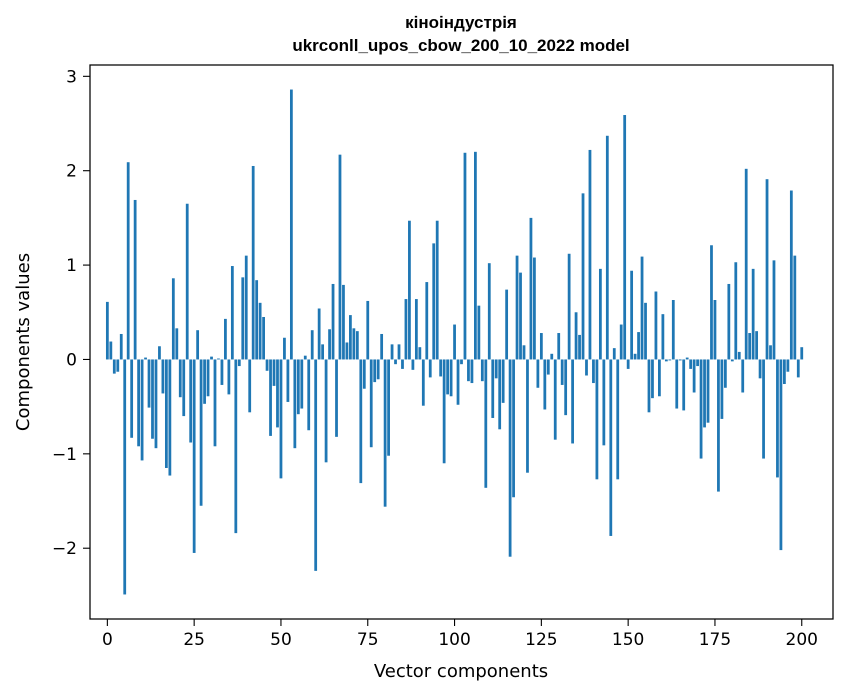  What do you see at coordinates (64, 549) in the screenshot?
I see `y-tick-label--2: −2` at bounding box center [64, 549].